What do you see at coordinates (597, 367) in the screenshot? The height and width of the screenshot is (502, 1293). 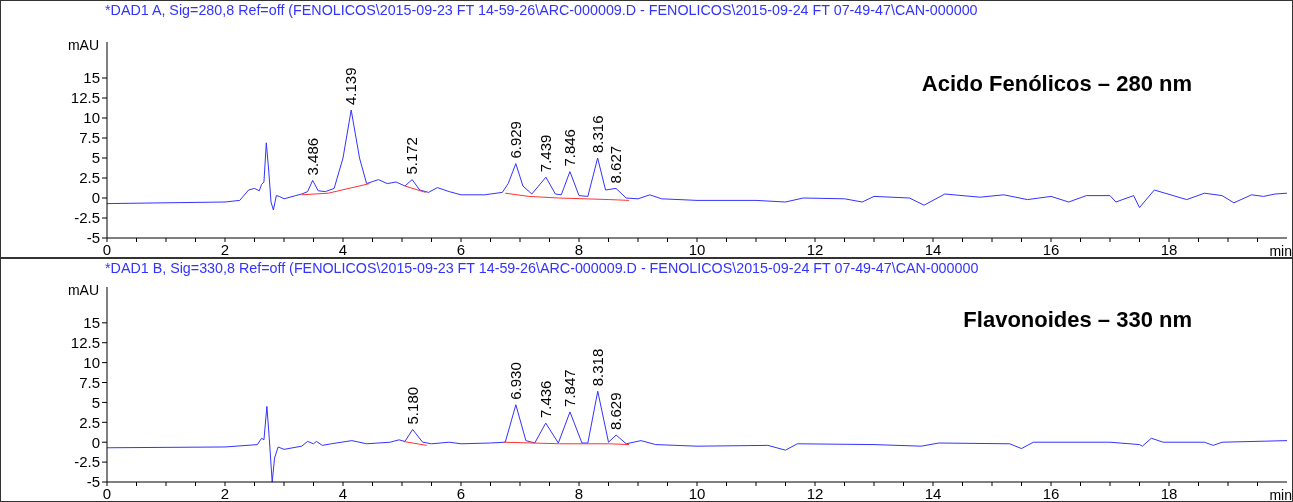 I see `annotation: 8.318` at bounding box center [597, 367].